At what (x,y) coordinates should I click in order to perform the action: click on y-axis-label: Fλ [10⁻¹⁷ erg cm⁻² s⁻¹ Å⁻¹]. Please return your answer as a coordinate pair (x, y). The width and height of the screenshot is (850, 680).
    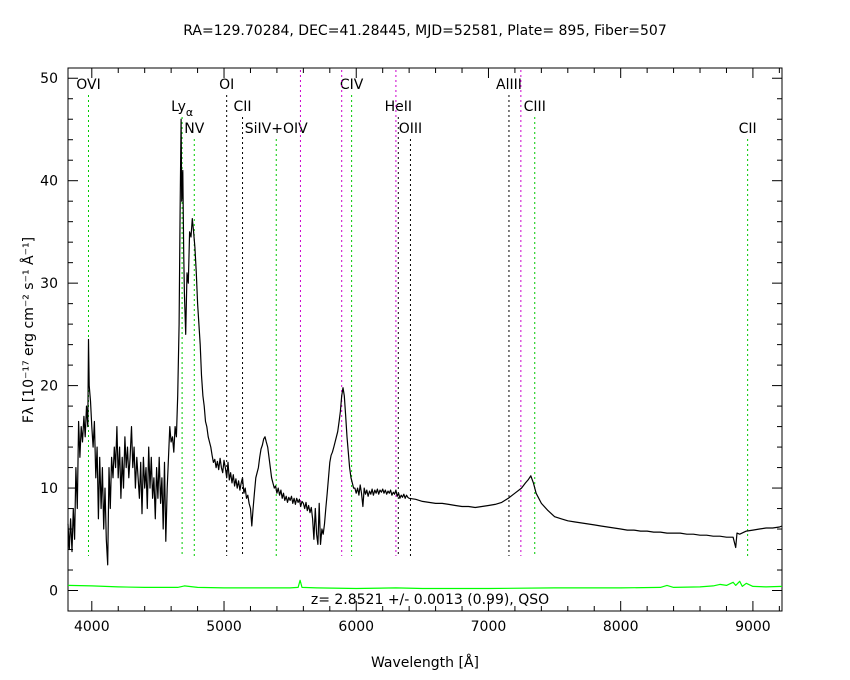
    Looking at the image, I should click on (28, 330).